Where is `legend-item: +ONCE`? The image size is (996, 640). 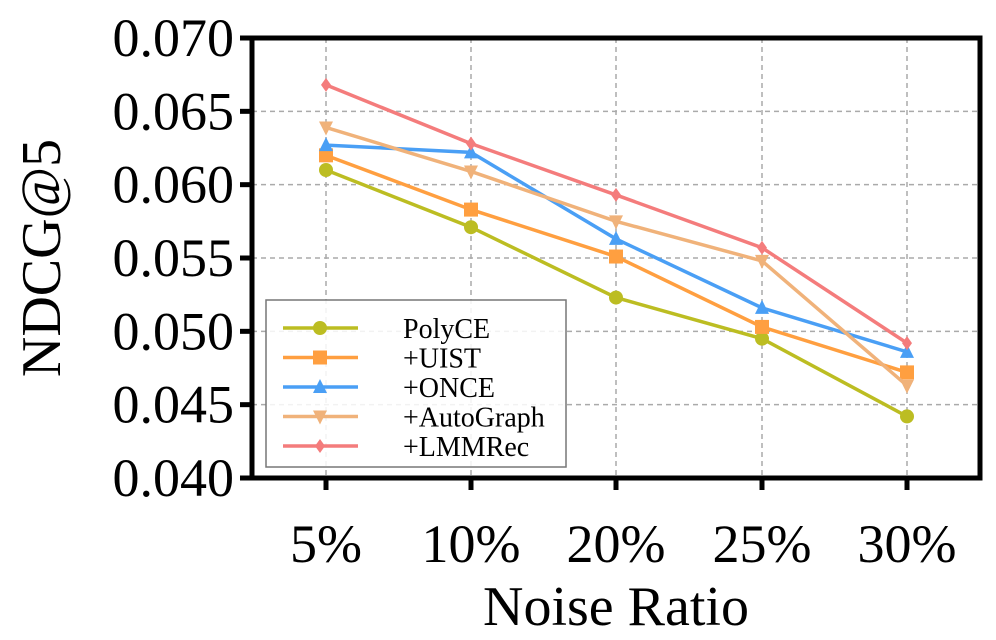 legend-item: +ONCE is located at coordinates (389, 388).